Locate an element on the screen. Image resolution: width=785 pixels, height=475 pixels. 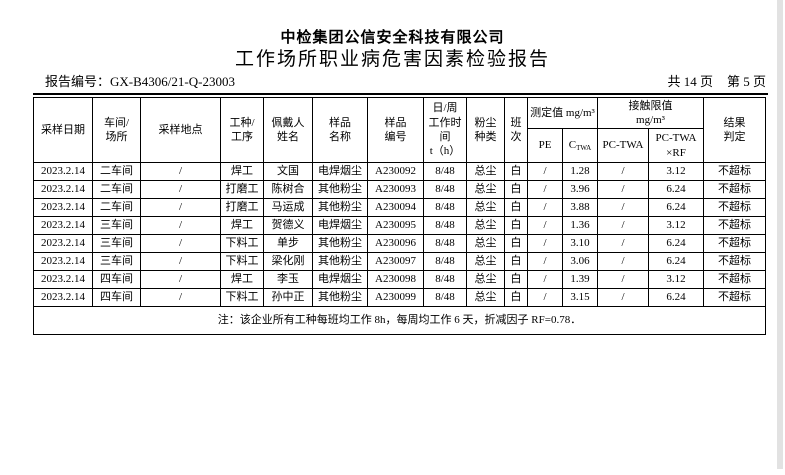
table-cell: 李玉 is located at coordinates (288, 279).